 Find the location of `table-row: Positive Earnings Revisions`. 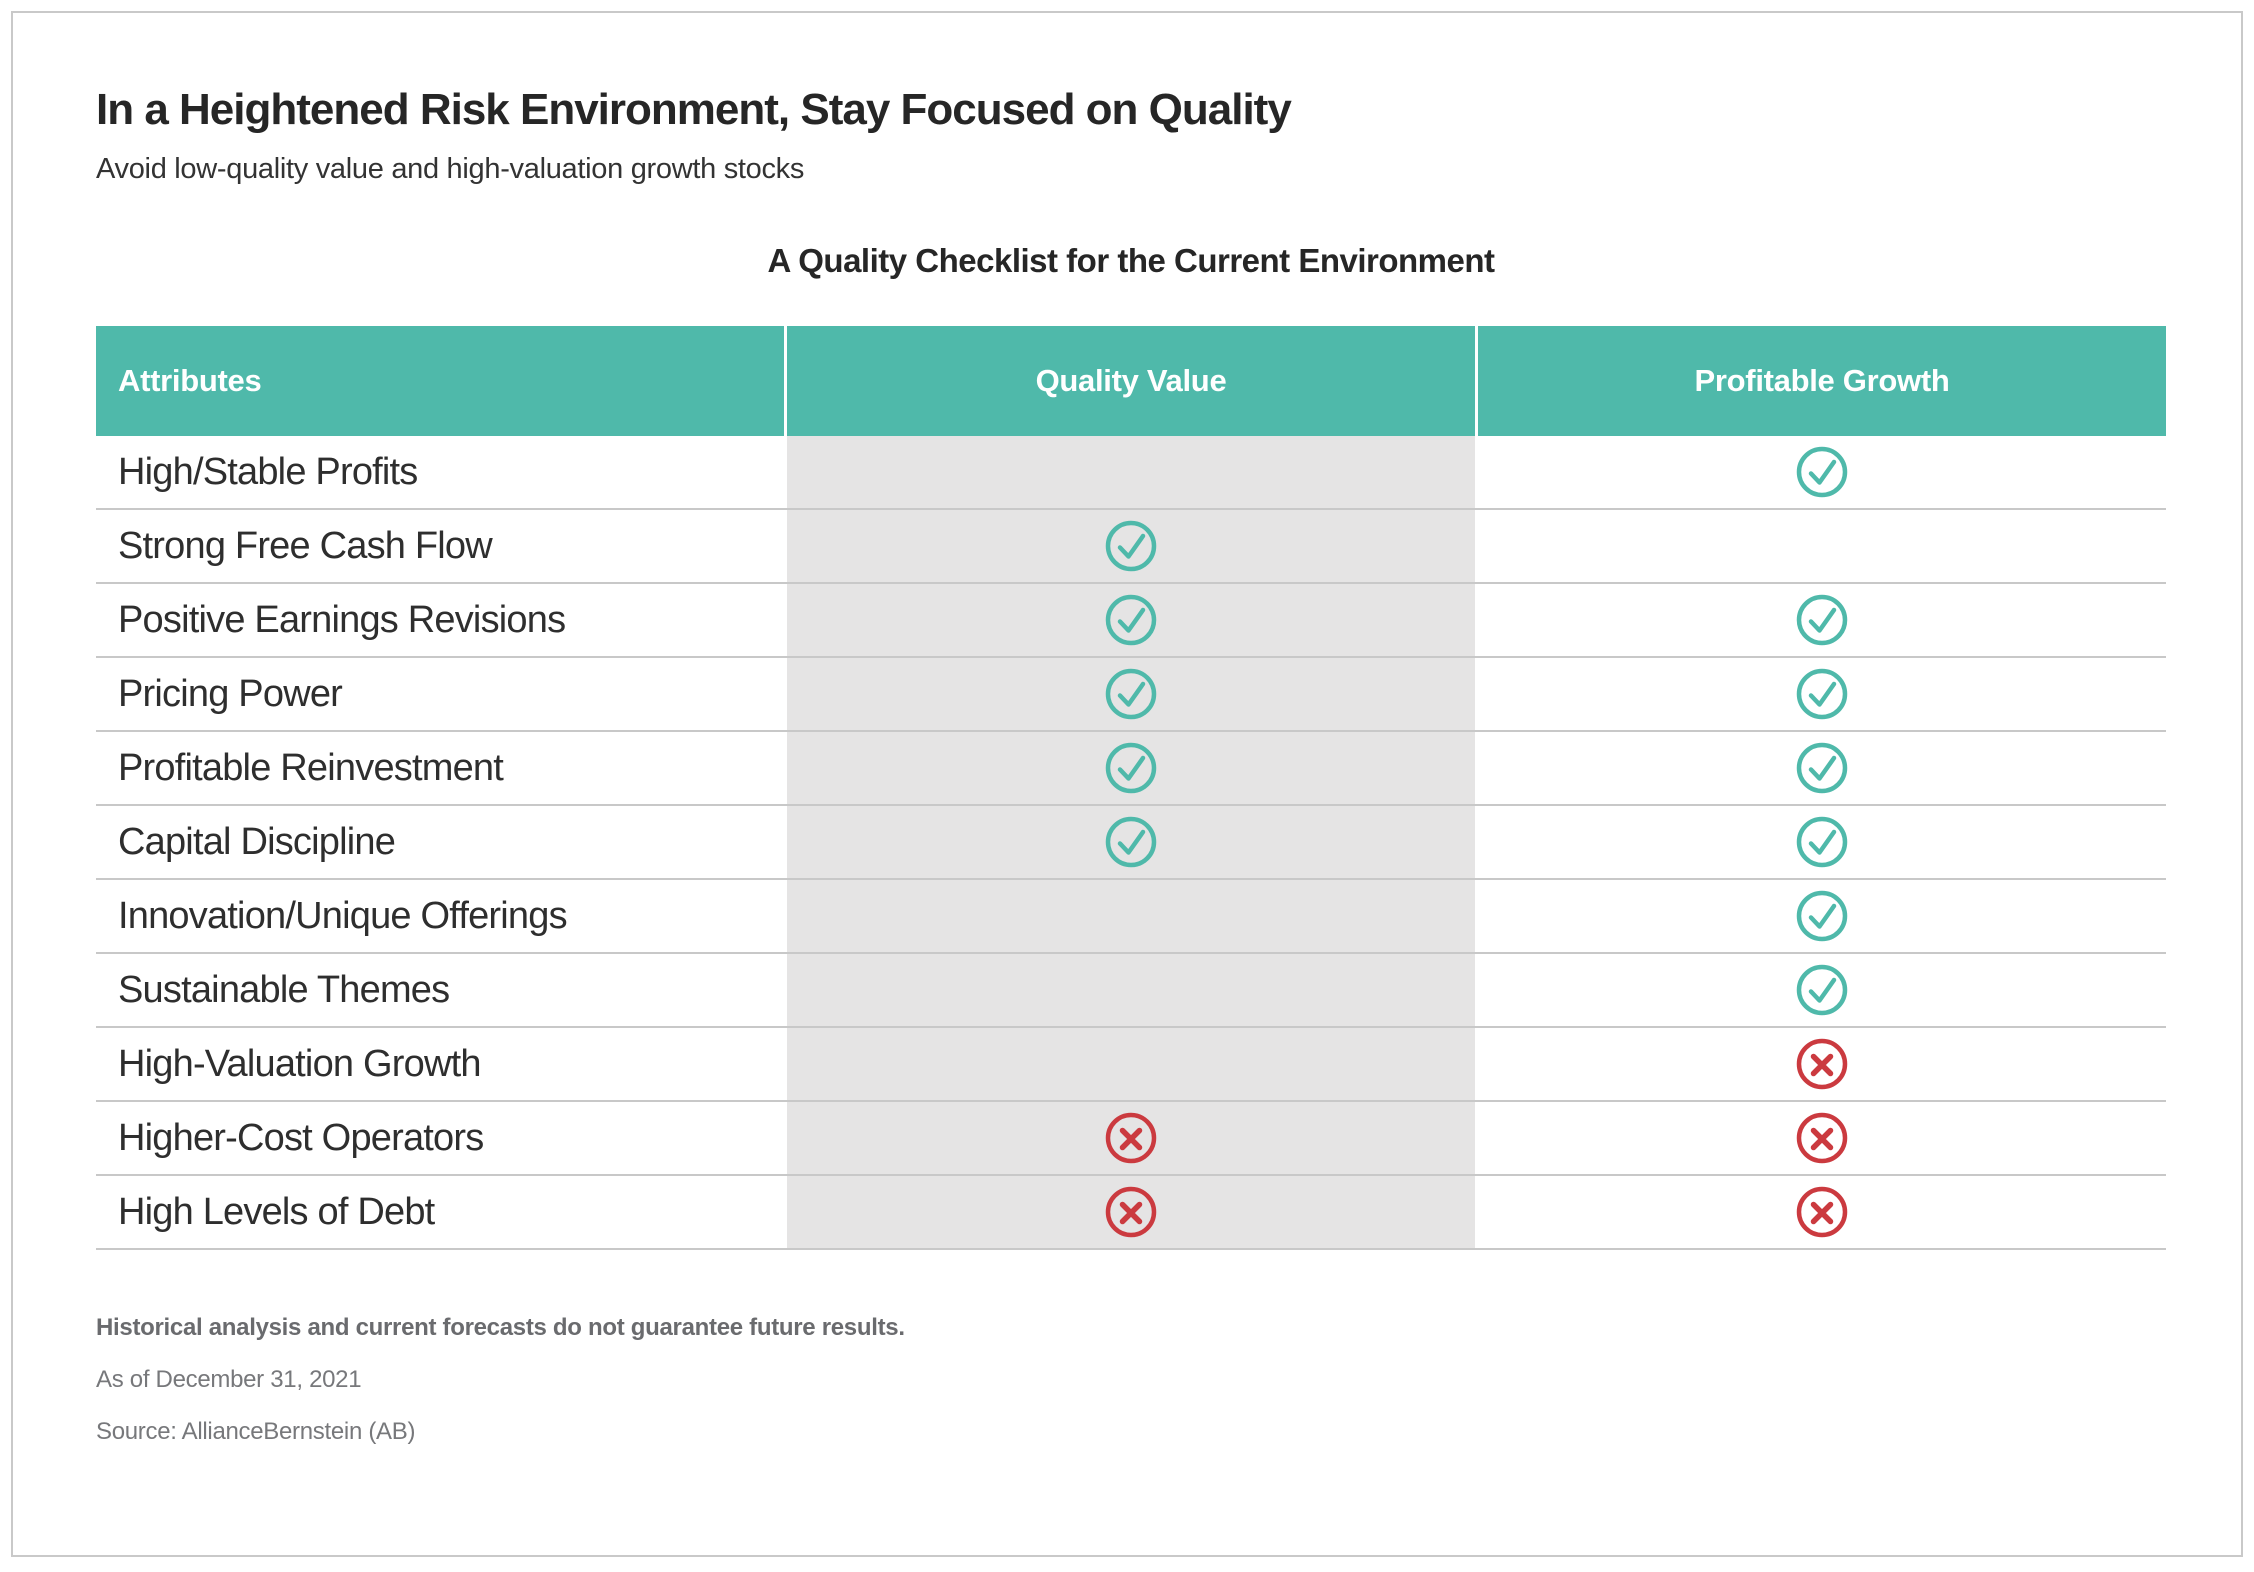

table-row: Positive Earnings Revisions is located at coordinates (1131, 619).